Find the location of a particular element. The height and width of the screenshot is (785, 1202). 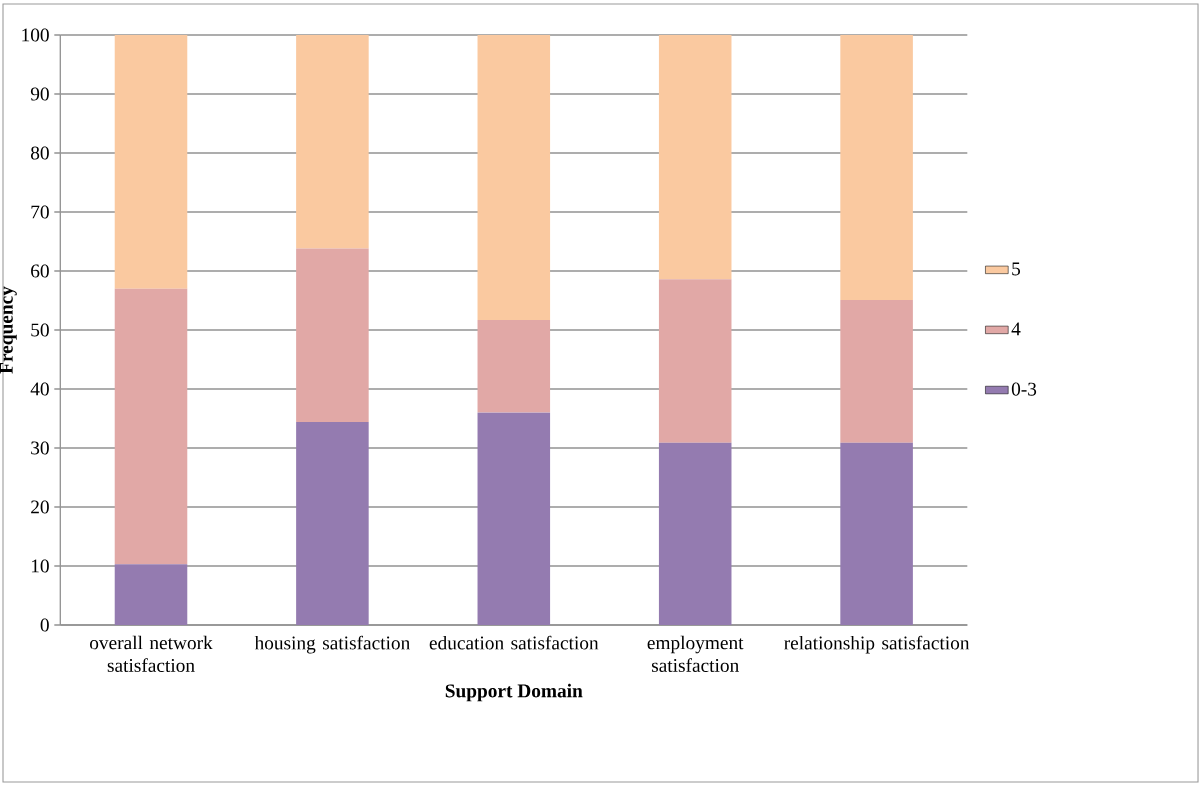

y-tick-label: 30 is located at coordinates (40, 448).